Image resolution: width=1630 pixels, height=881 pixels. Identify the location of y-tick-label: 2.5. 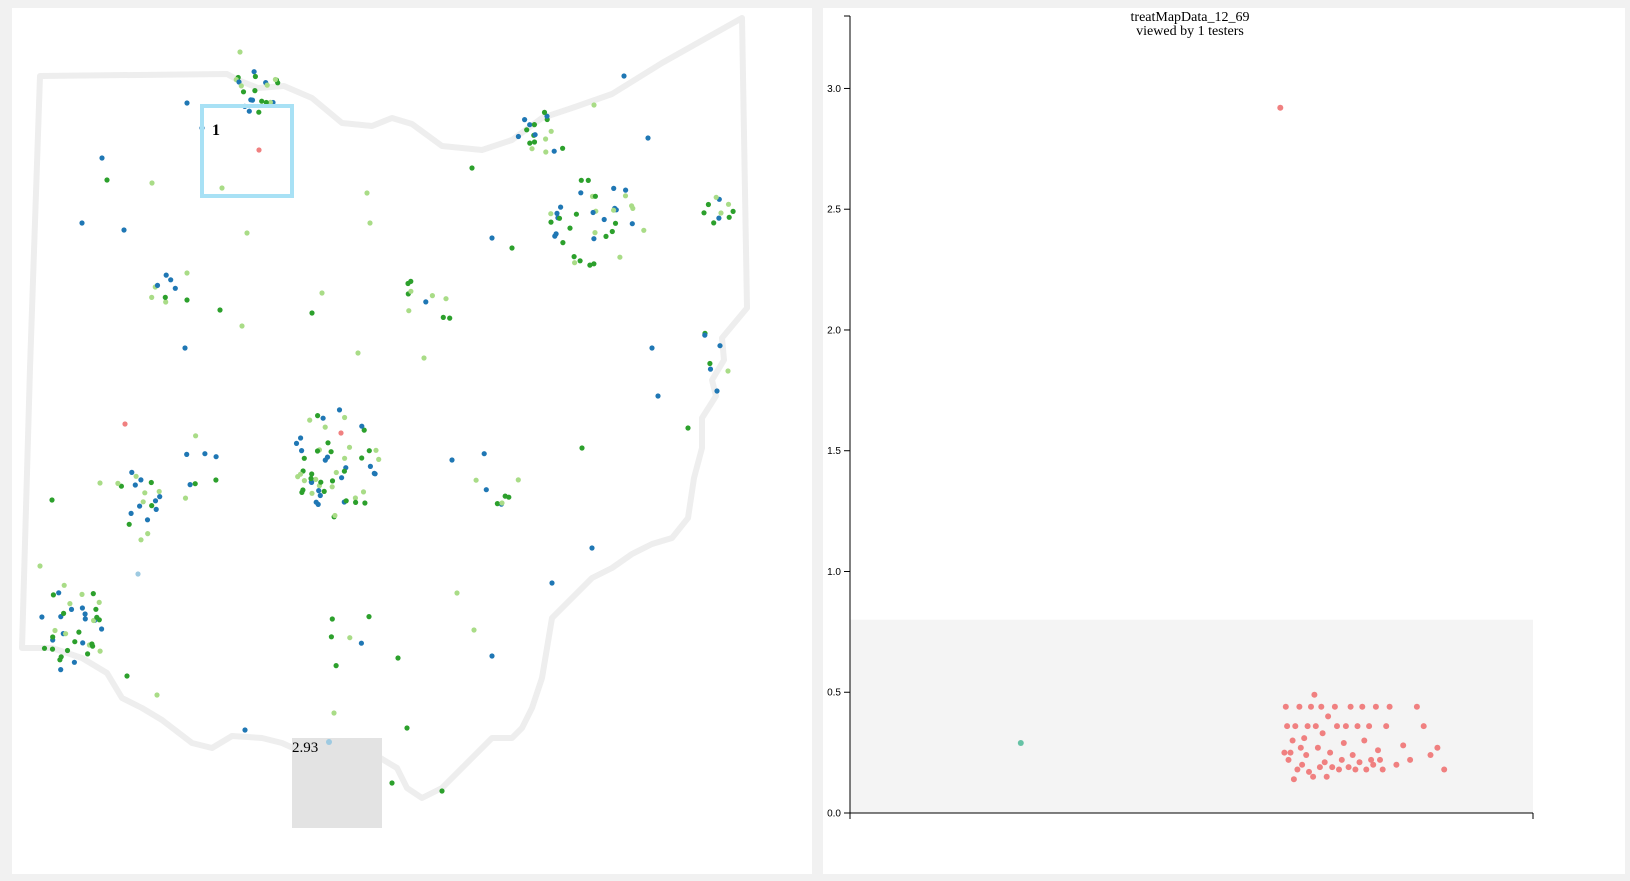
(834, 210).